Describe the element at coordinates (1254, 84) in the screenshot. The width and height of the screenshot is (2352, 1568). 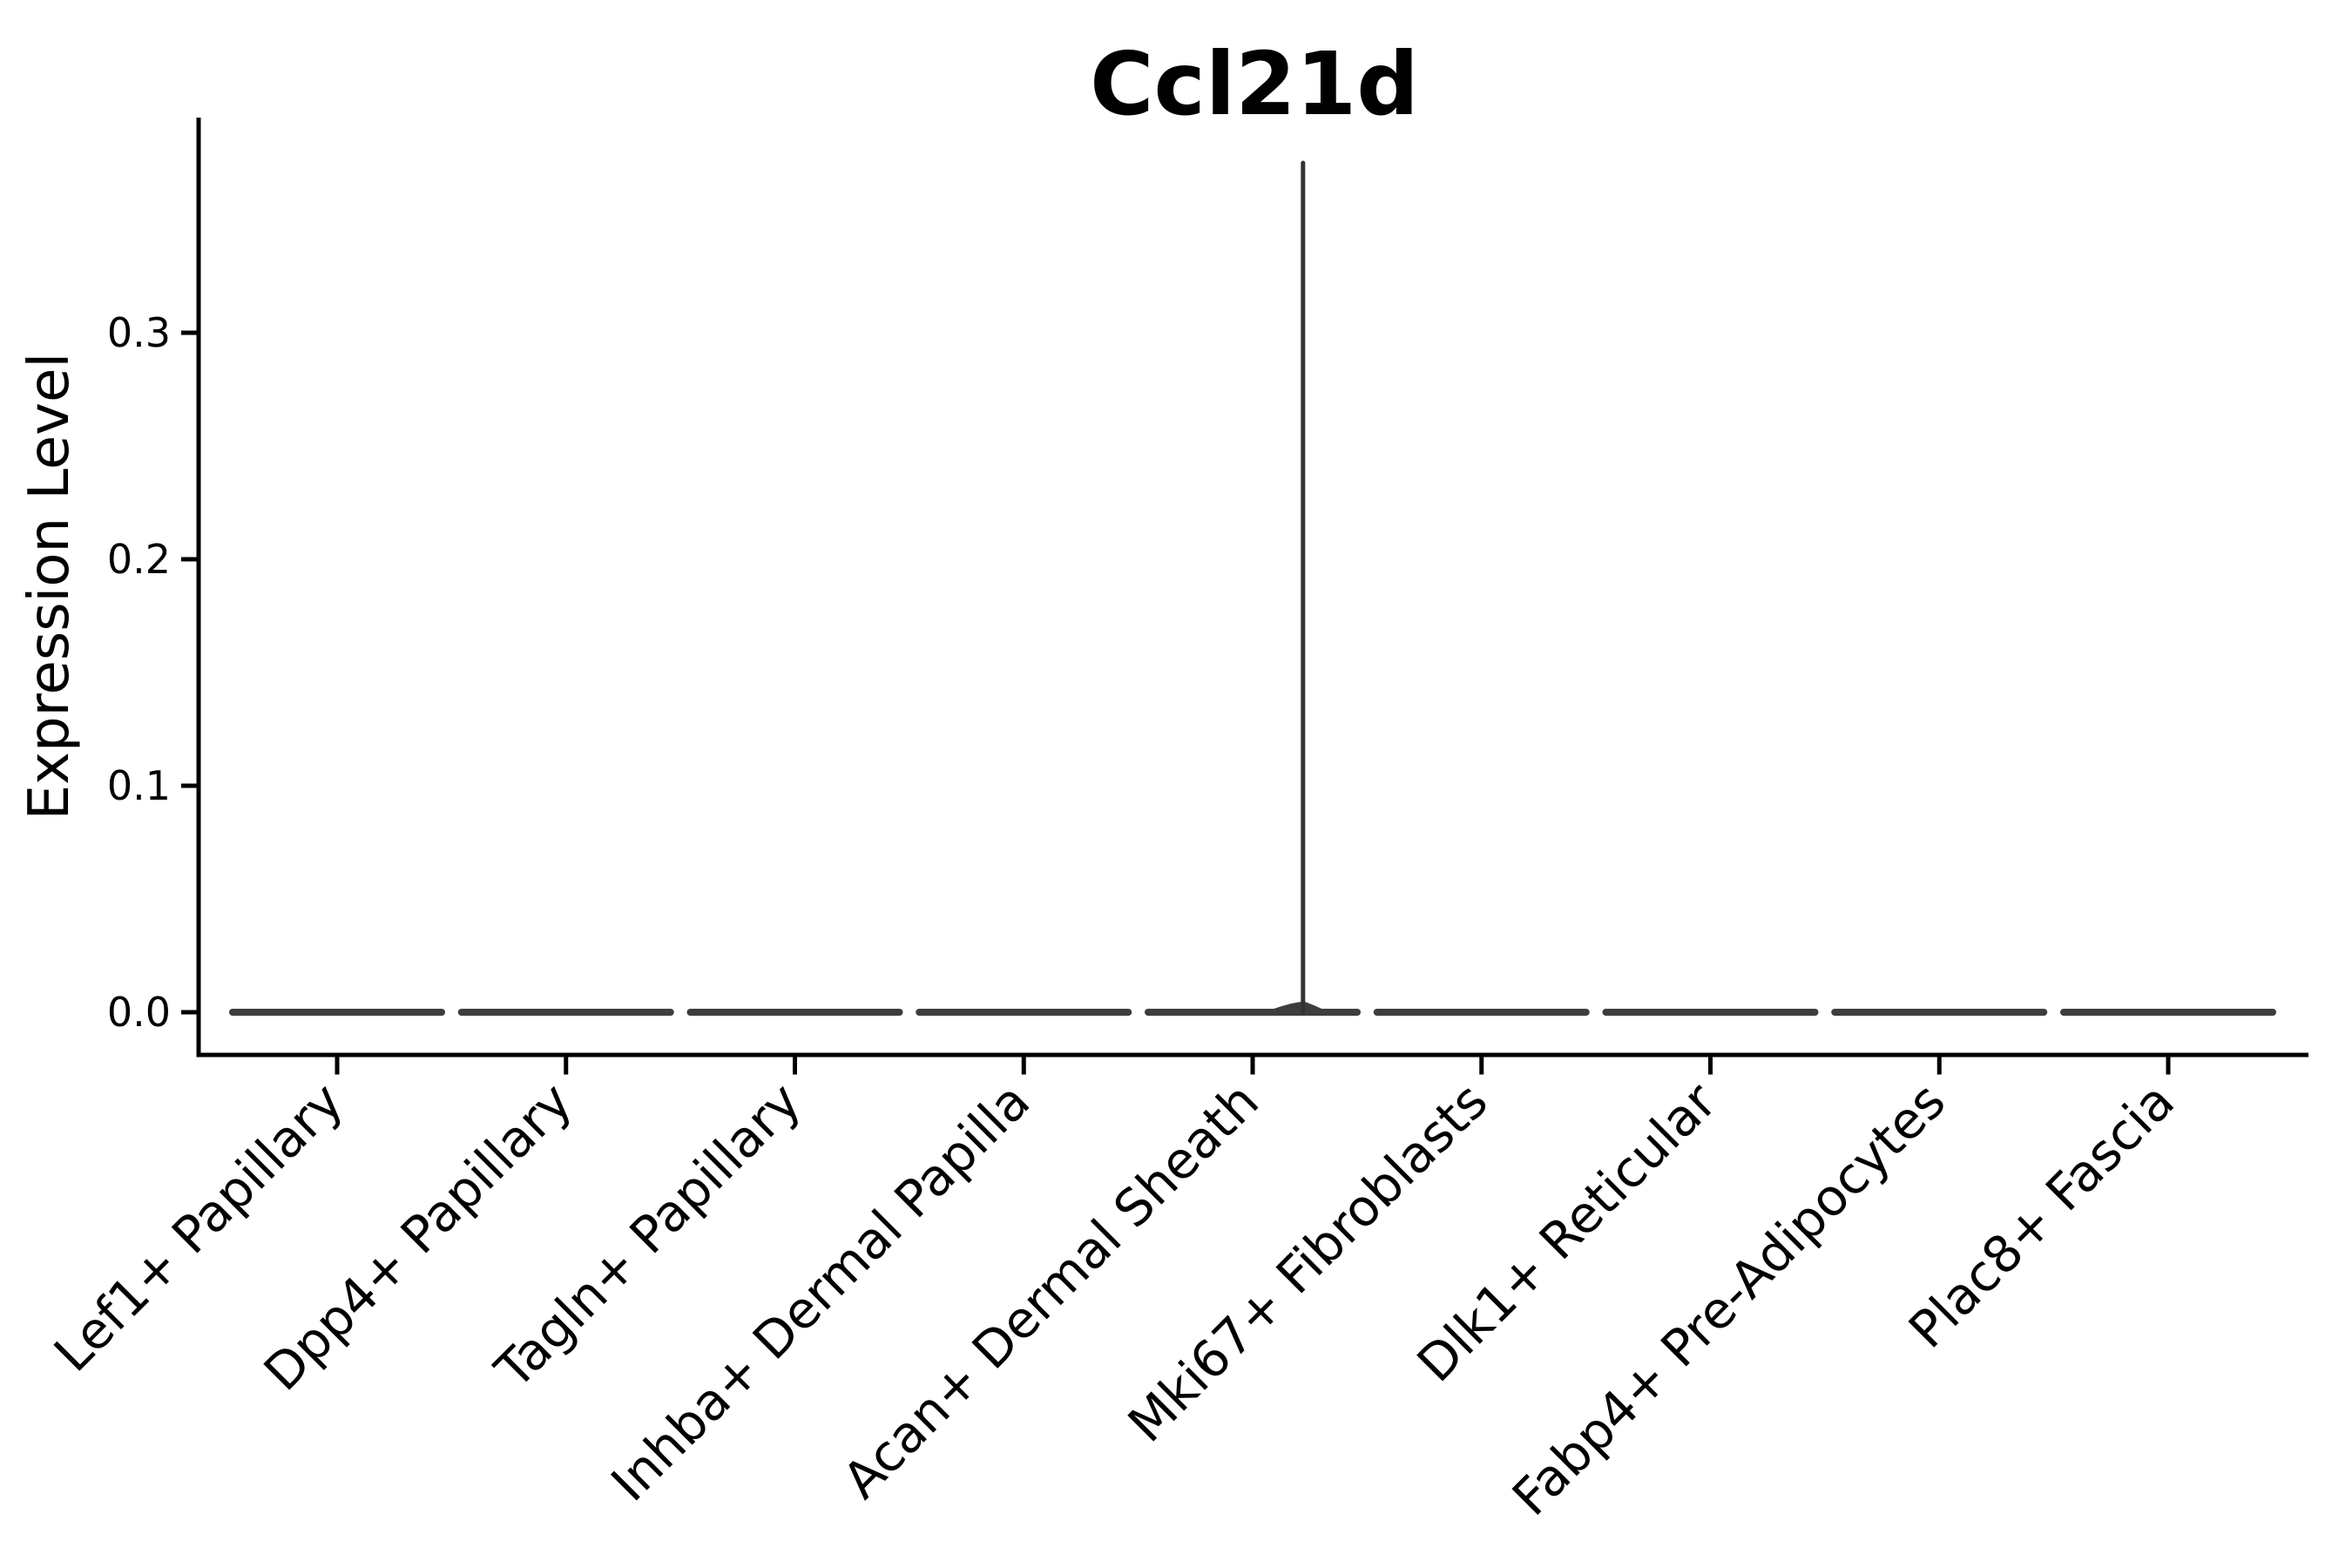
I see `chart-title: Ccl21d` at that location.